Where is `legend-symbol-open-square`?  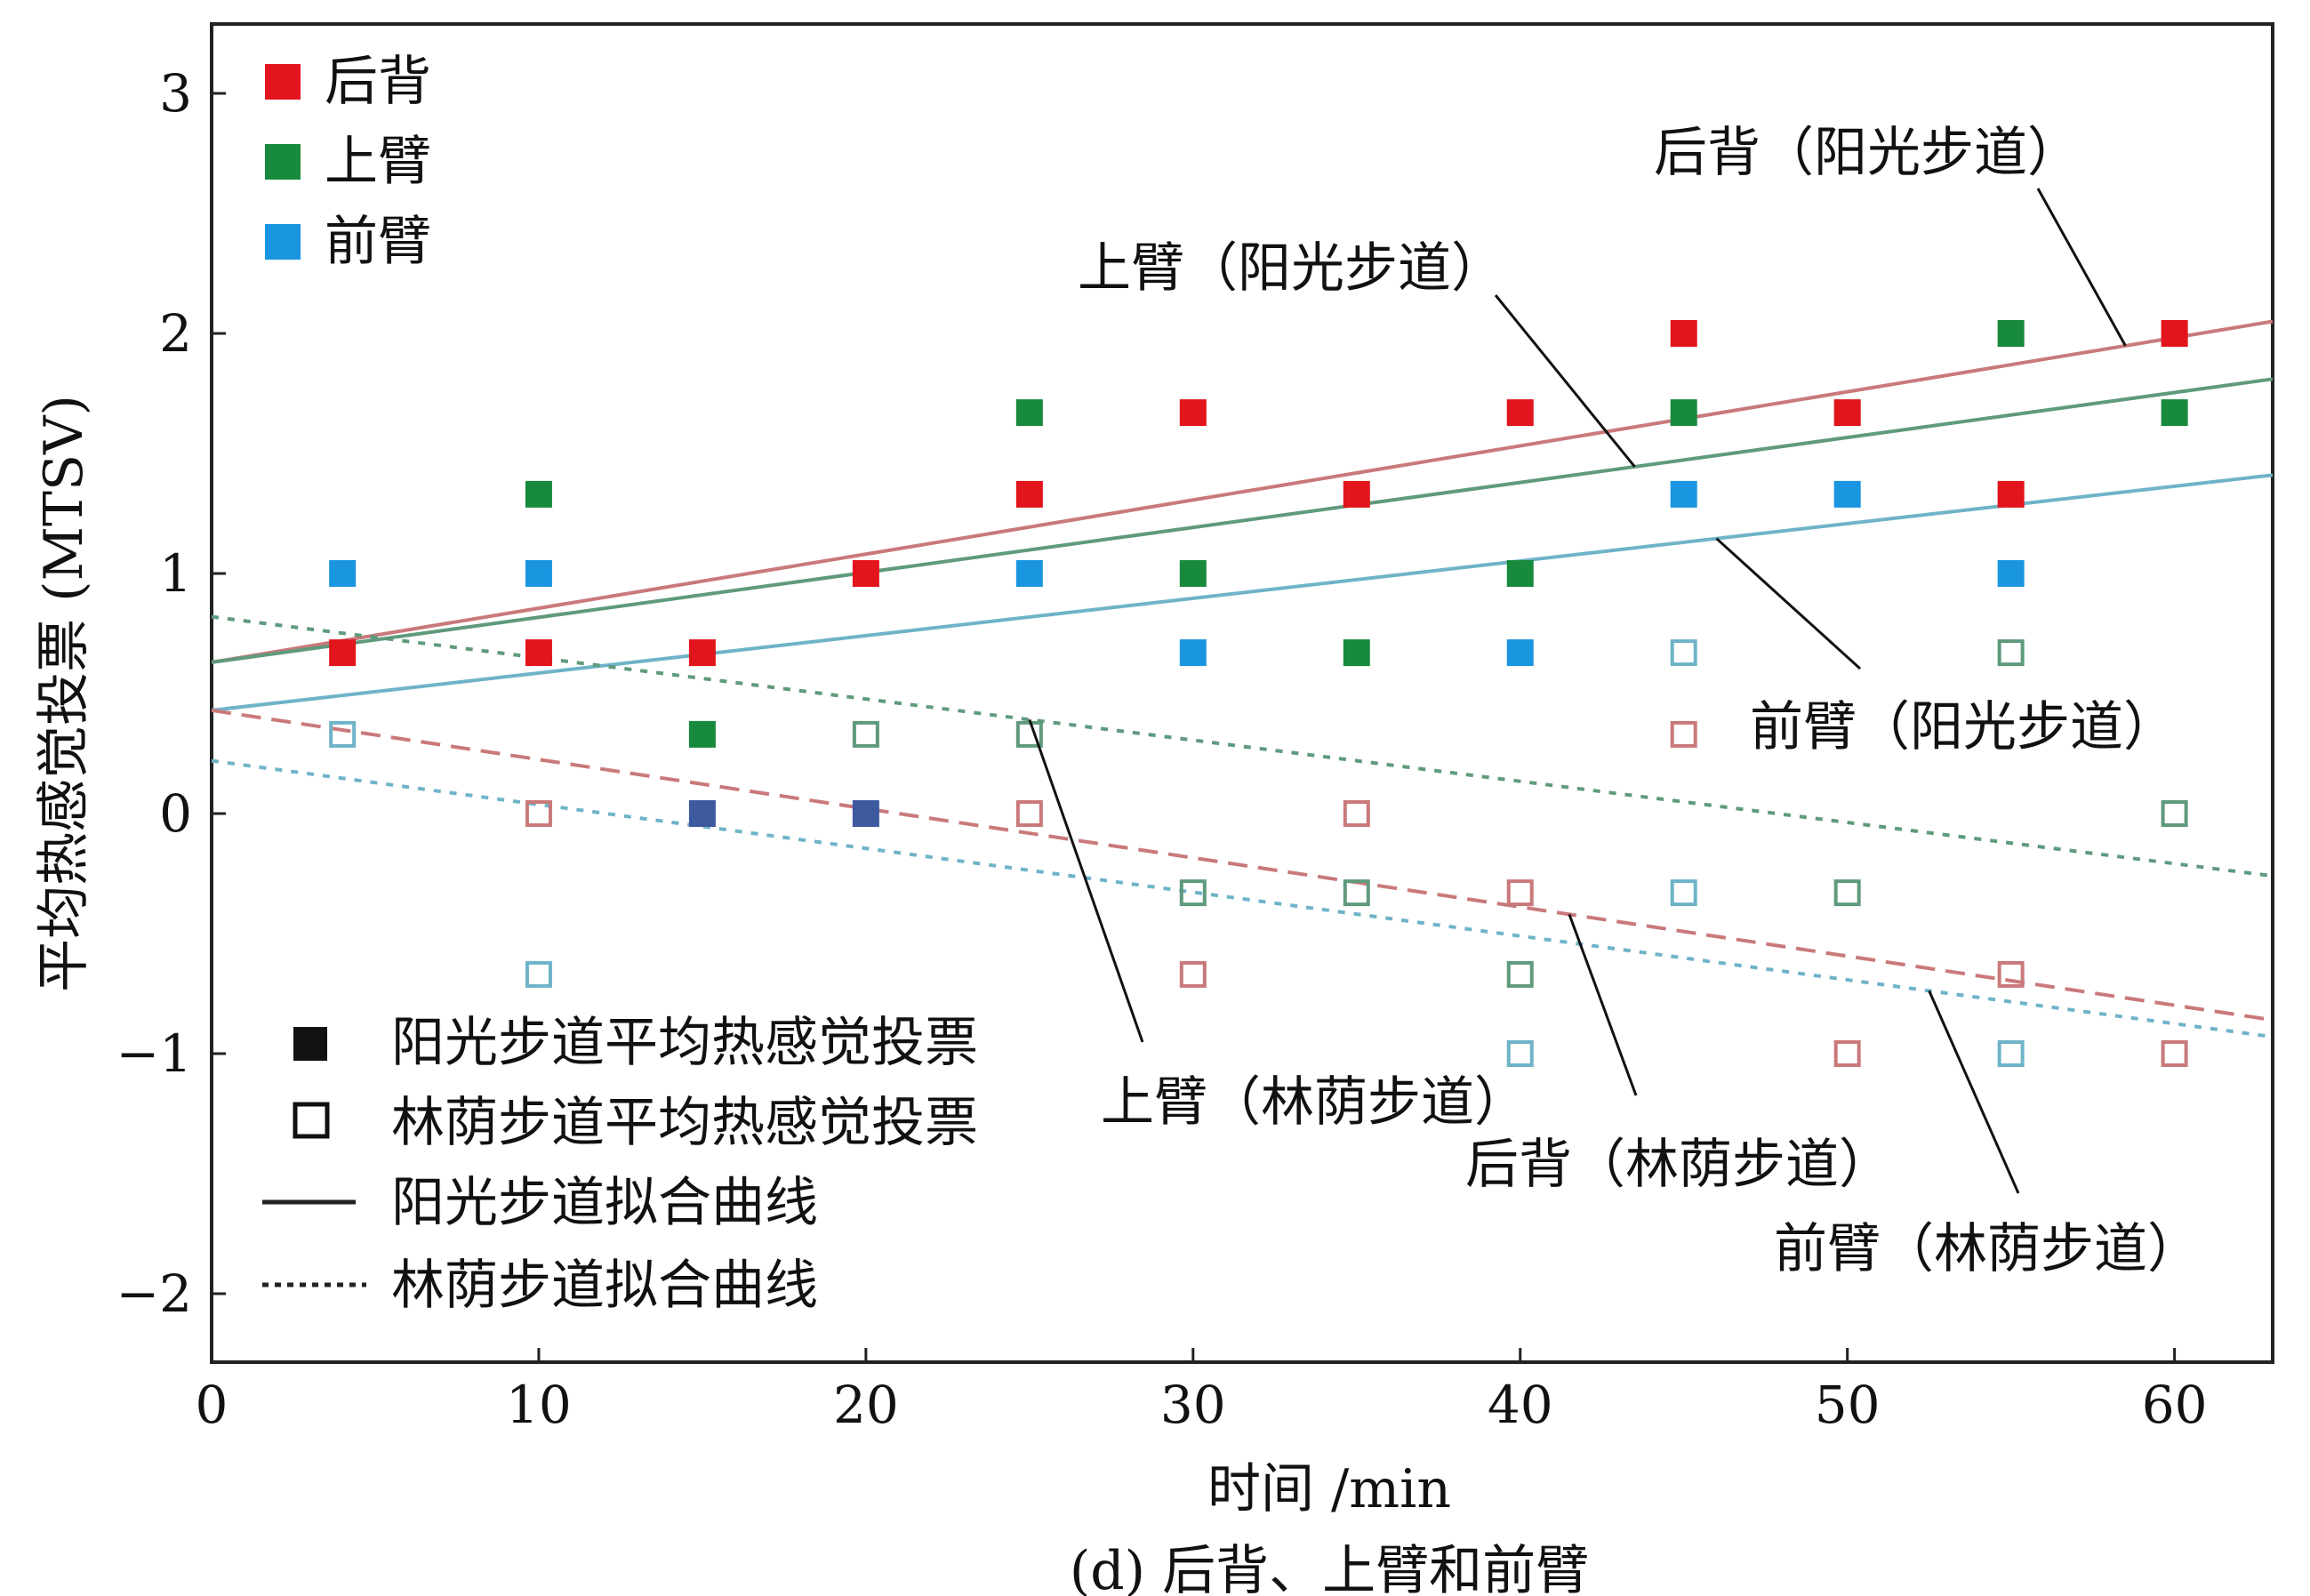 legend-symbol-open-square is located at coordinates (312, 1120).